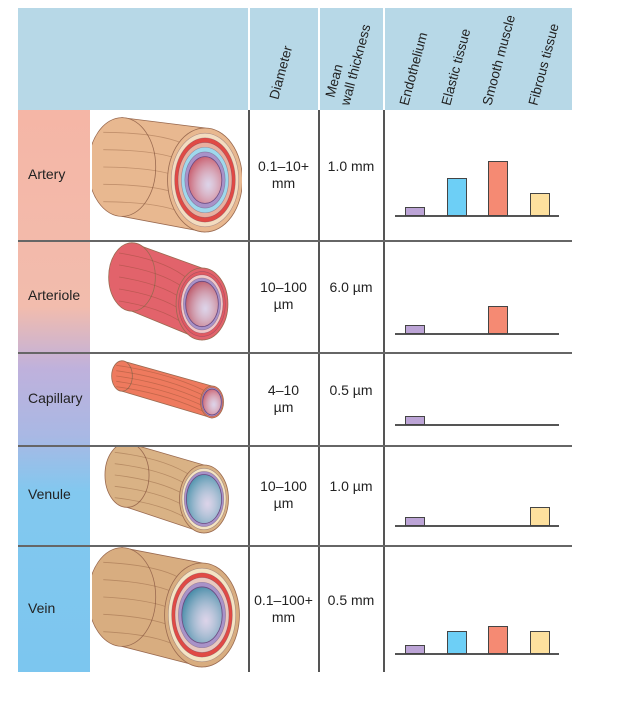  Describe the element at coordinates (351, 287) in the screenshot. I see `wall-thickness-cell: 6.0 µm` at that location.